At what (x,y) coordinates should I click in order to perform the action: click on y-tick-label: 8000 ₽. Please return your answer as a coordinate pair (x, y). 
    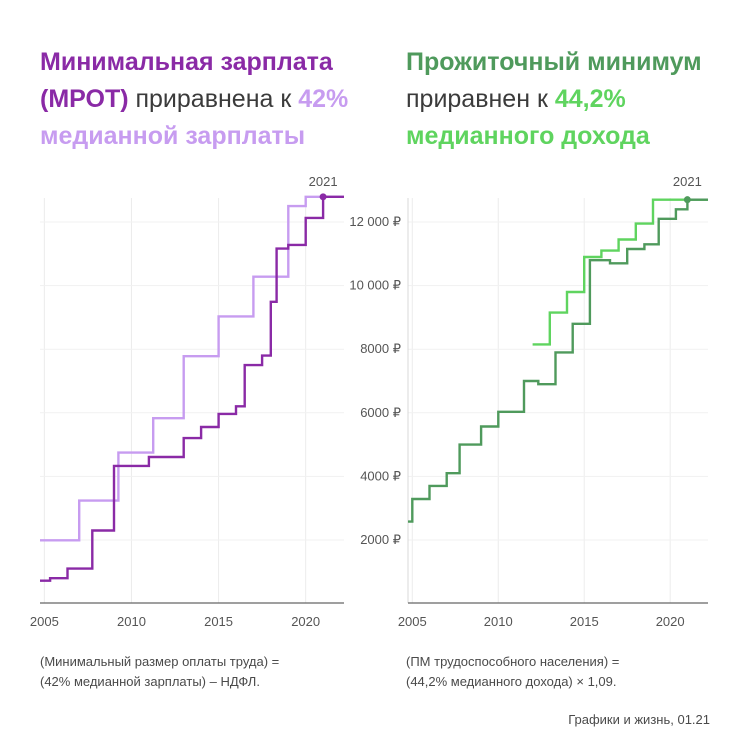
    Looking at the image, I should click on (380, 348).